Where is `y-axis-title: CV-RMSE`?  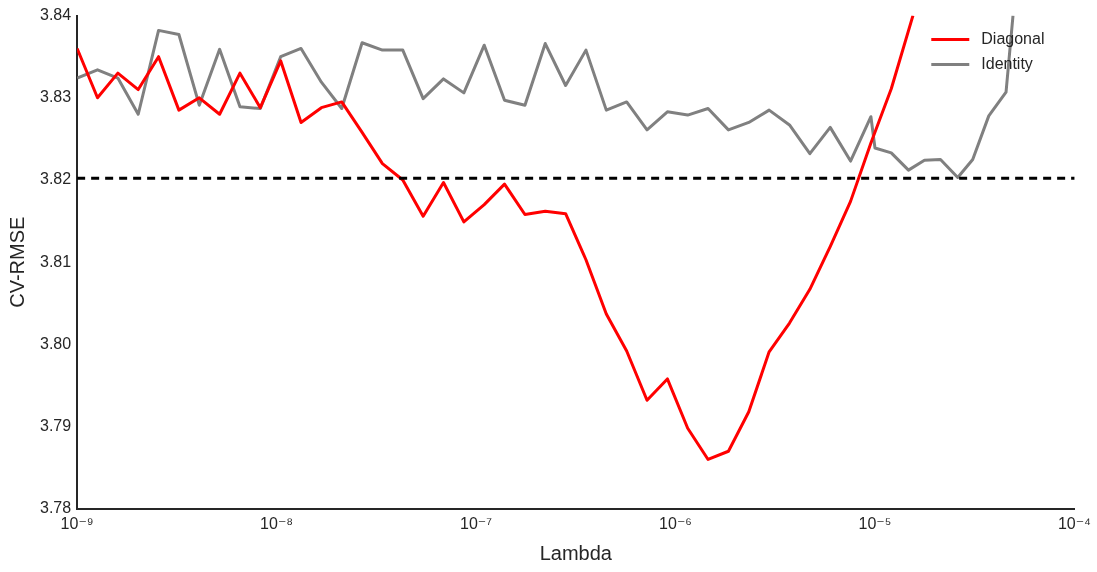 y-axis-title: CV-RMSE is located at coordinates (16, 262).